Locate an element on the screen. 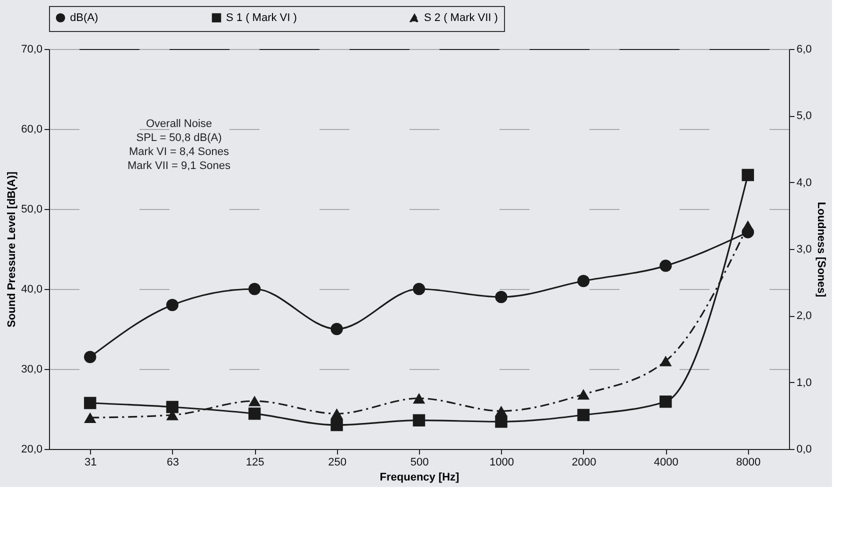 This screenshot has height=535, width=863. y-tick-label: 60,0 is located at coordinates (31, 130).